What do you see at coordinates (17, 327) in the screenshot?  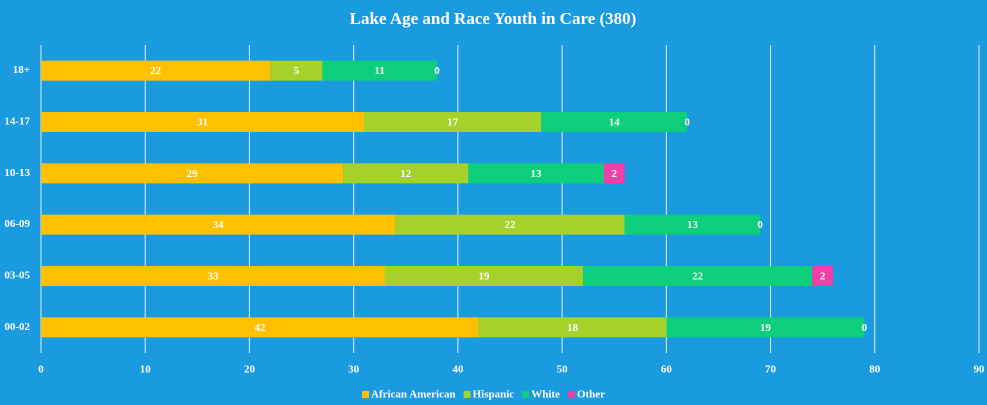 I see `y-tick-label: 00-02` at bounding box center [17, 327].